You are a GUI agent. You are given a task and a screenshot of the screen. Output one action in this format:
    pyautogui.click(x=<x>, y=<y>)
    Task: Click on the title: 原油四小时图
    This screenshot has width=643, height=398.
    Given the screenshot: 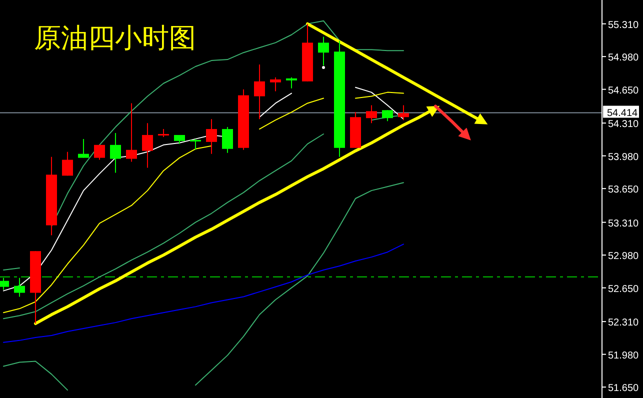 What is the action you would take?
    pyautogui.click(x=115, y=38)
    